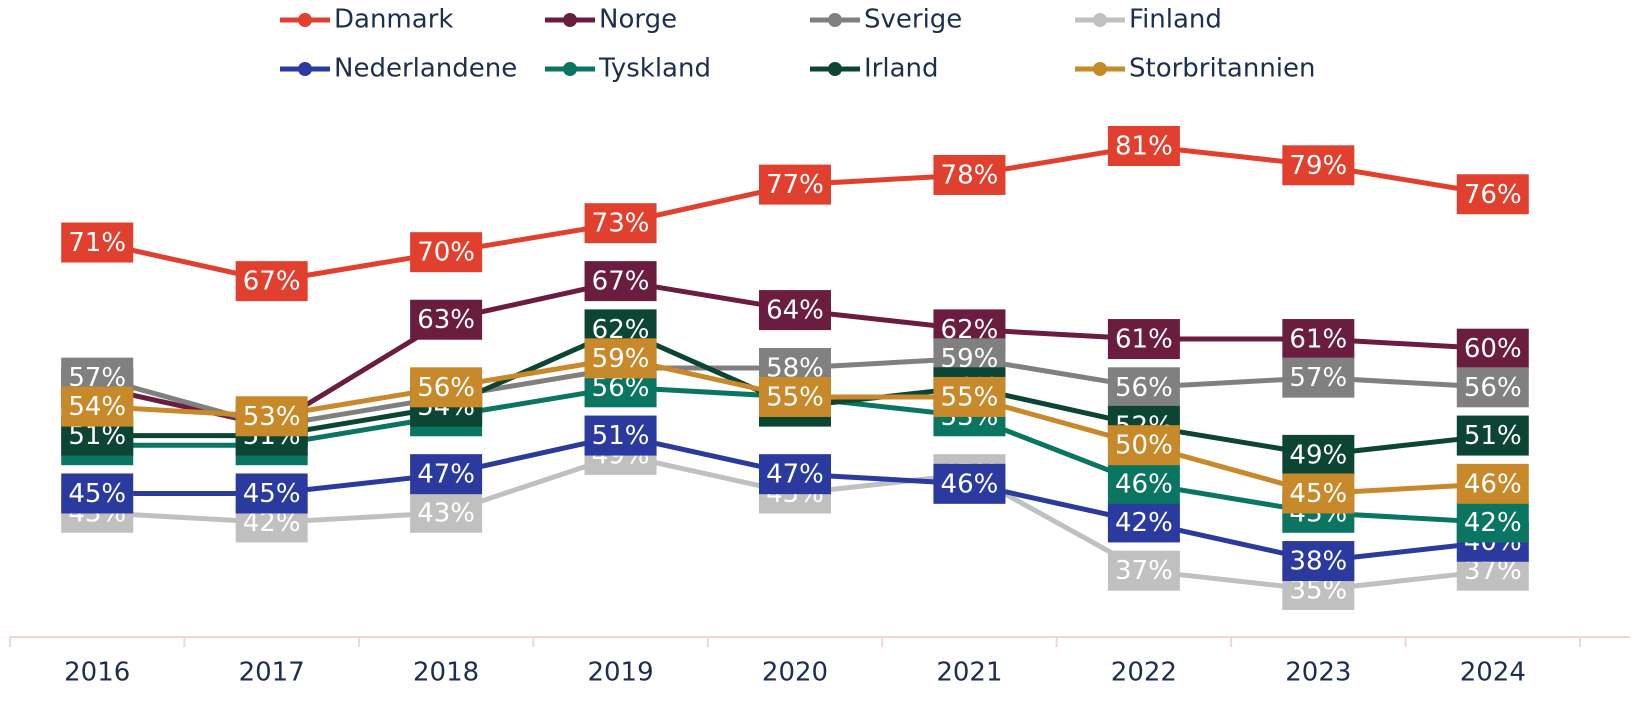 This screenshot has width=1640, height=719. I want to click on data-label: 67%, so click(272, 282).